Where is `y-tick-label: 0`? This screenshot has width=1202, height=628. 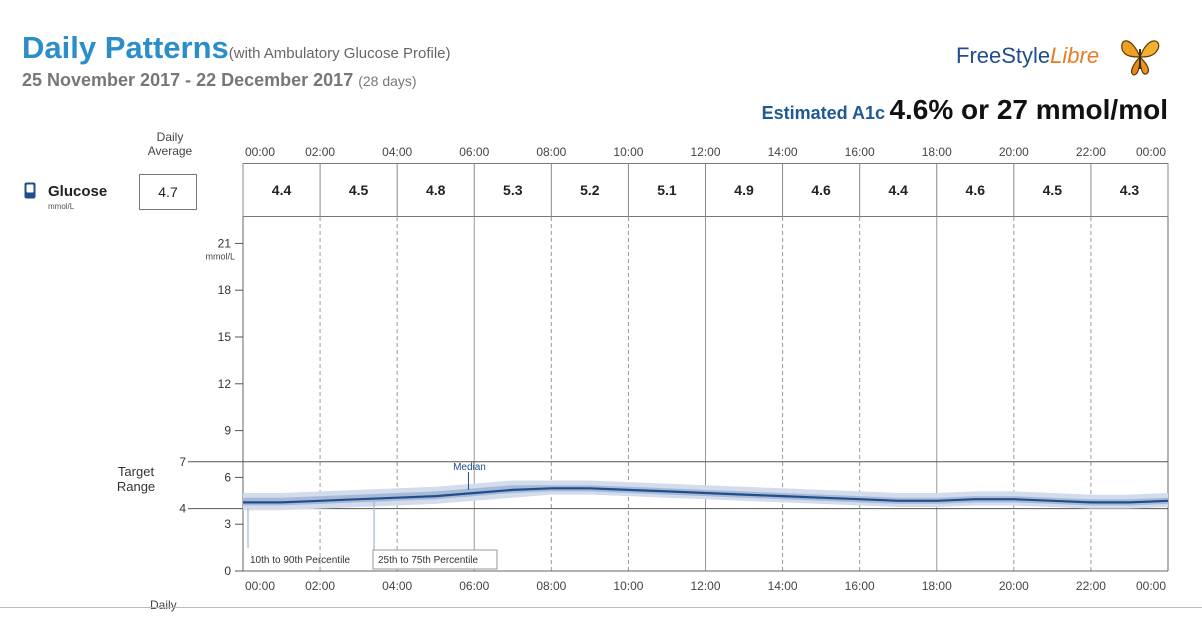 y-tick-label: 0 is located at coordinates (227, 571).